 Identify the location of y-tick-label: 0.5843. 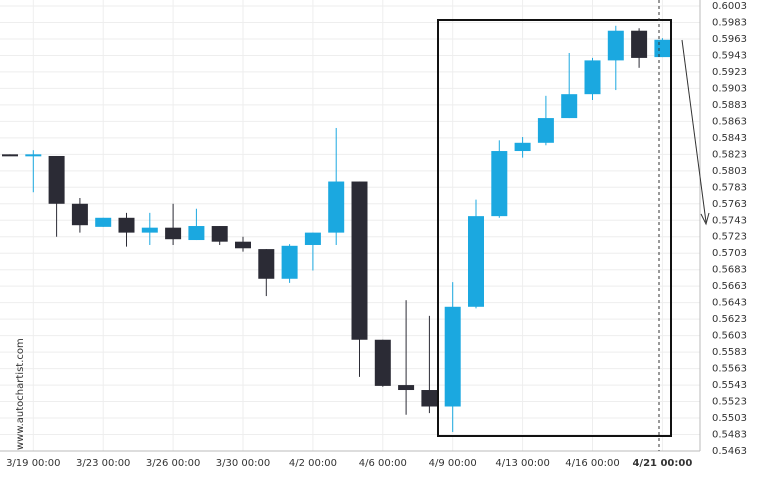
(729, 138).